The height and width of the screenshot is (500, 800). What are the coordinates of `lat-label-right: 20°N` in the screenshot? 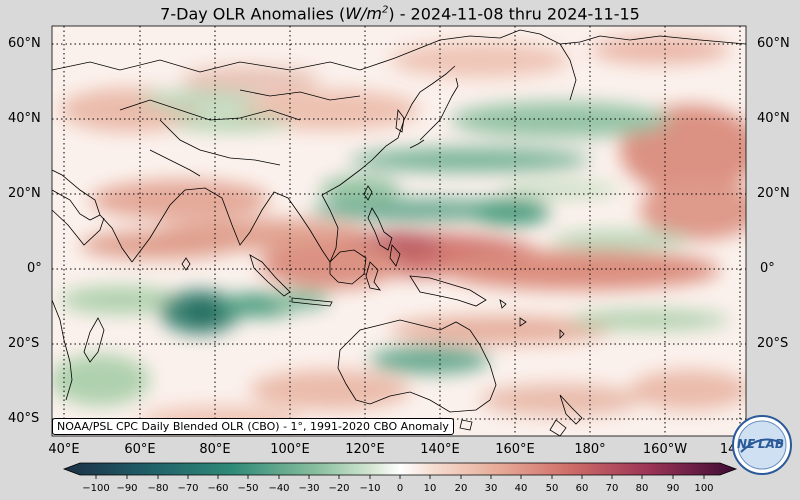 It's located at (773, 193).